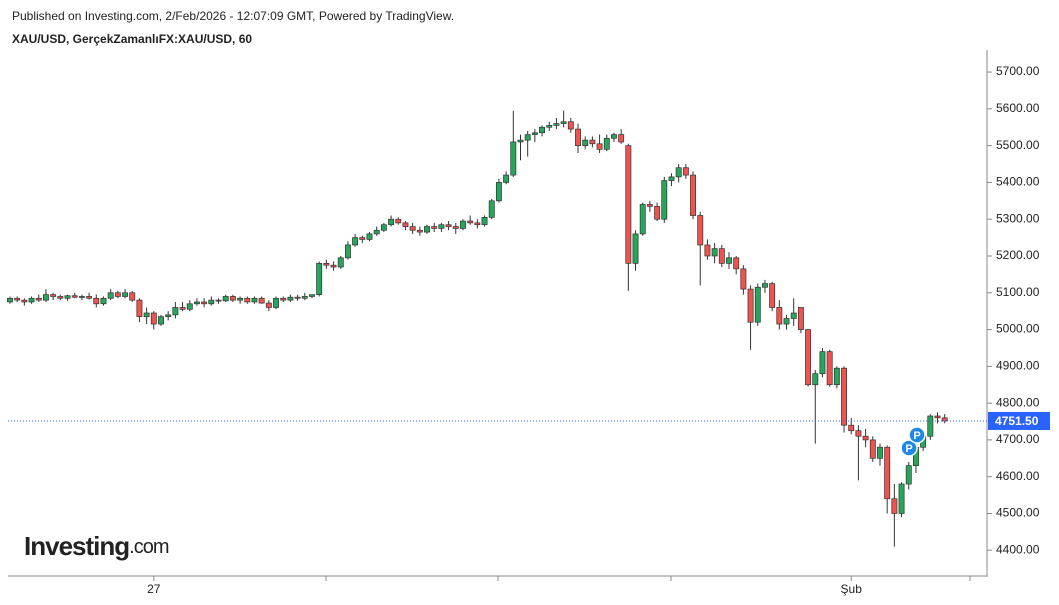 The width and height of the screenshot is (1059, 605). Describe the element at coordinates (1018, 549) in the screenshot. I see `y-tick-label: 4400.00` at that location.